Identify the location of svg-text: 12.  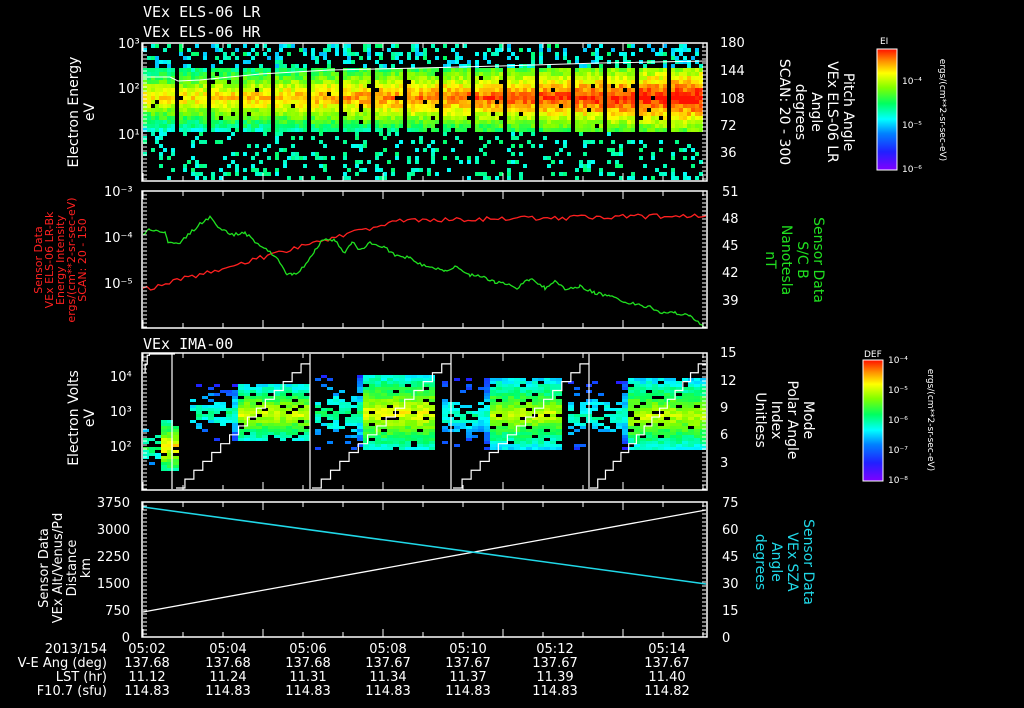
(728, 381).